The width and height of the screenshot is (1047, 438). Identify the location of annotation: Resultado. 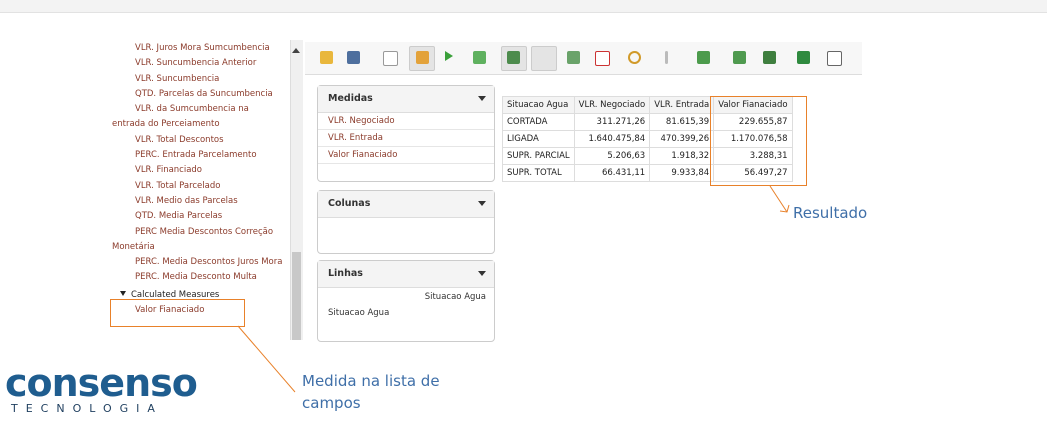
(830, 213).